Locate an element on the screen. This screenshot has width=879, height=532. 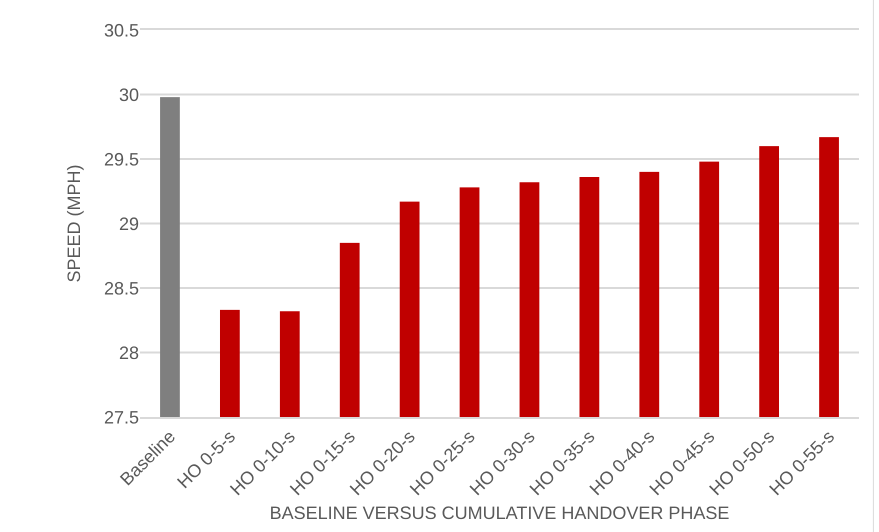
y-tick-label: 27.5 is located at coordinates (121, 417).